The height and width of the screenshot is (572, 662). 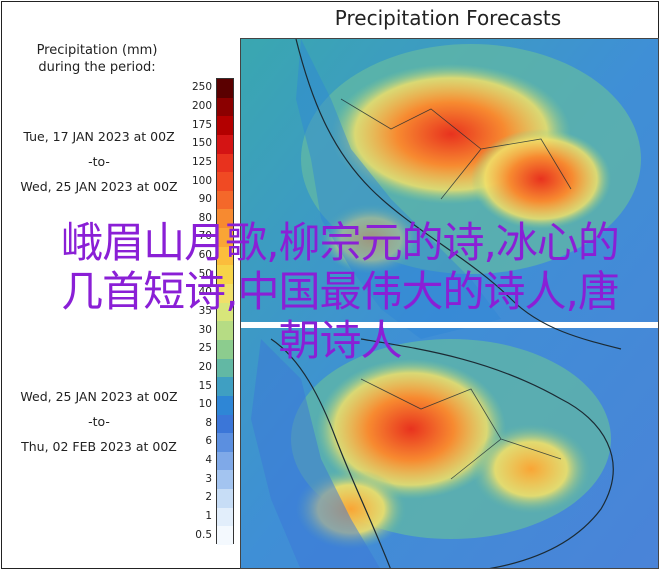 I want to click on colorbar-tick-label: 35, so click(x=205, y=311).